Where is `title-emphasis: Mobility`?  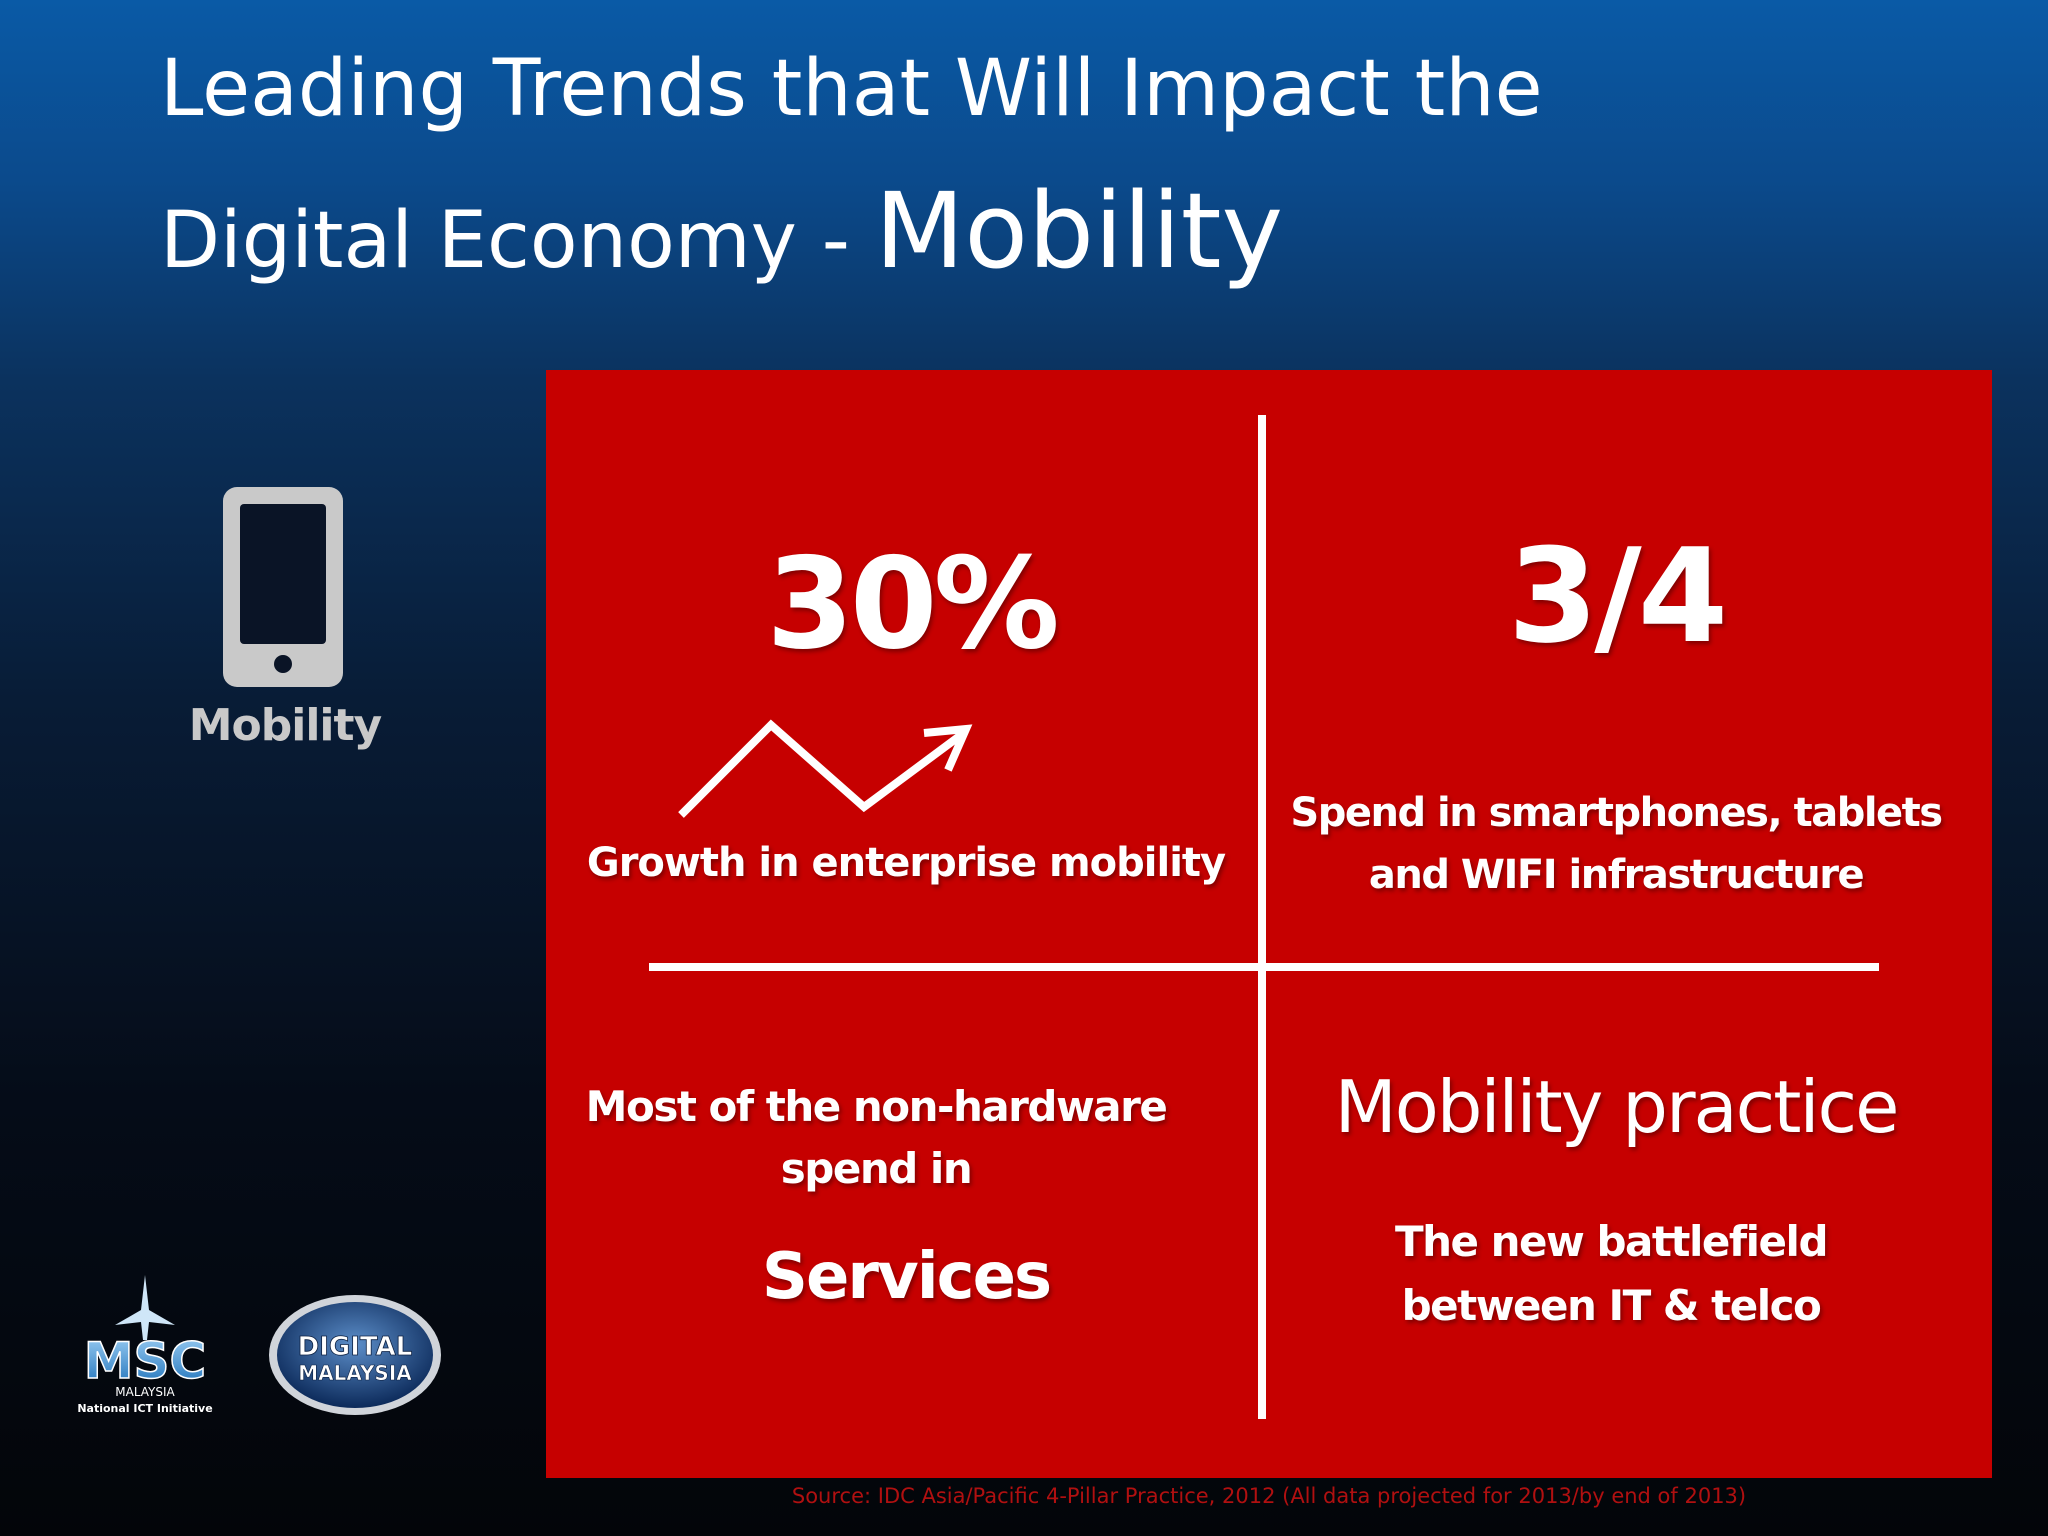 title-emphasis: Mobility is located at coordinates (1079, 231).